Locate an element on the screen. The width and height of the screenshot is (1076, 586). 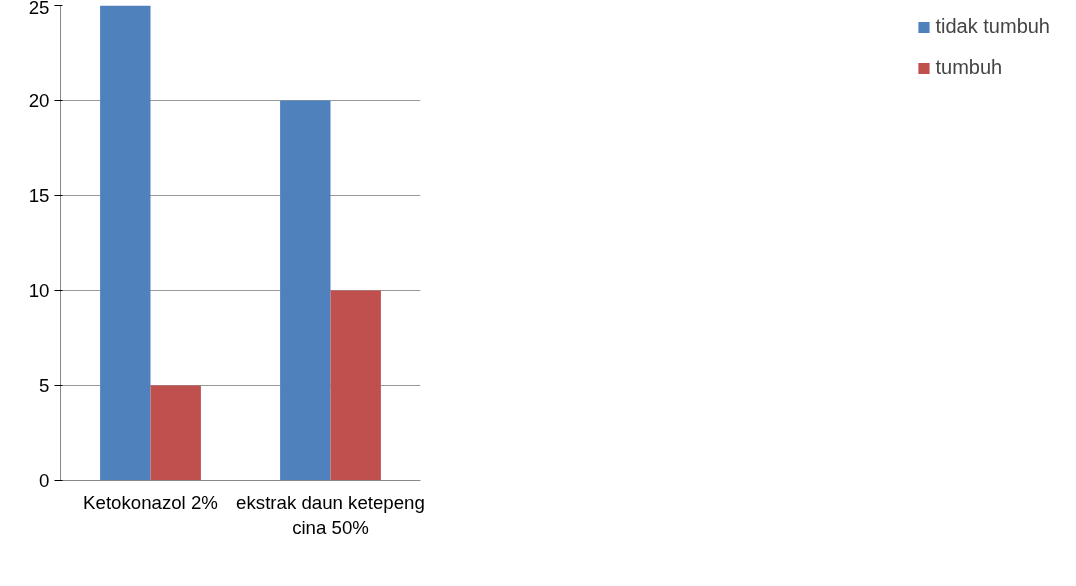
y-tick-label: 20 is located at coordinates (39, 100).